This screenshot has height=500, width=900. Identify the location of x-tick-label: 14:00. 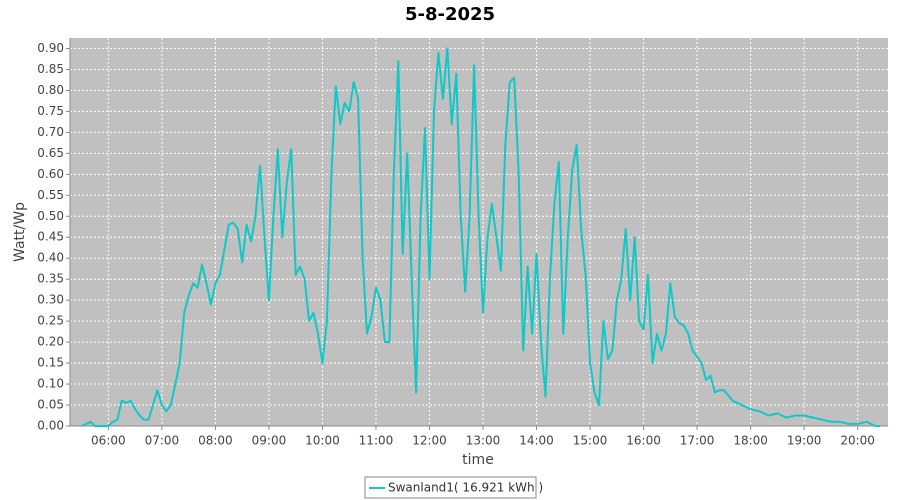
(536, 441).